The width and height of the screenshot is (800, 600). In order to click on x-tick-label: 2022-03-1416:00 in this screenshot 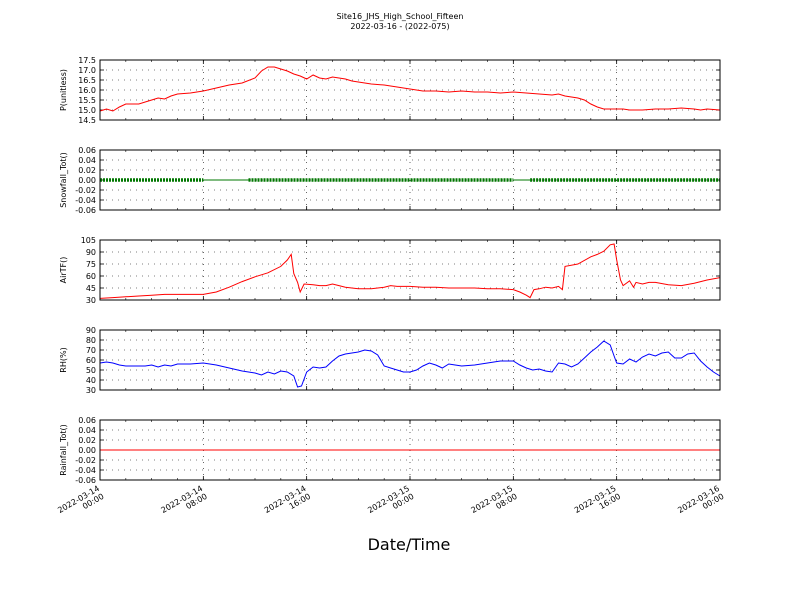, I will do `click(287, 503)`.